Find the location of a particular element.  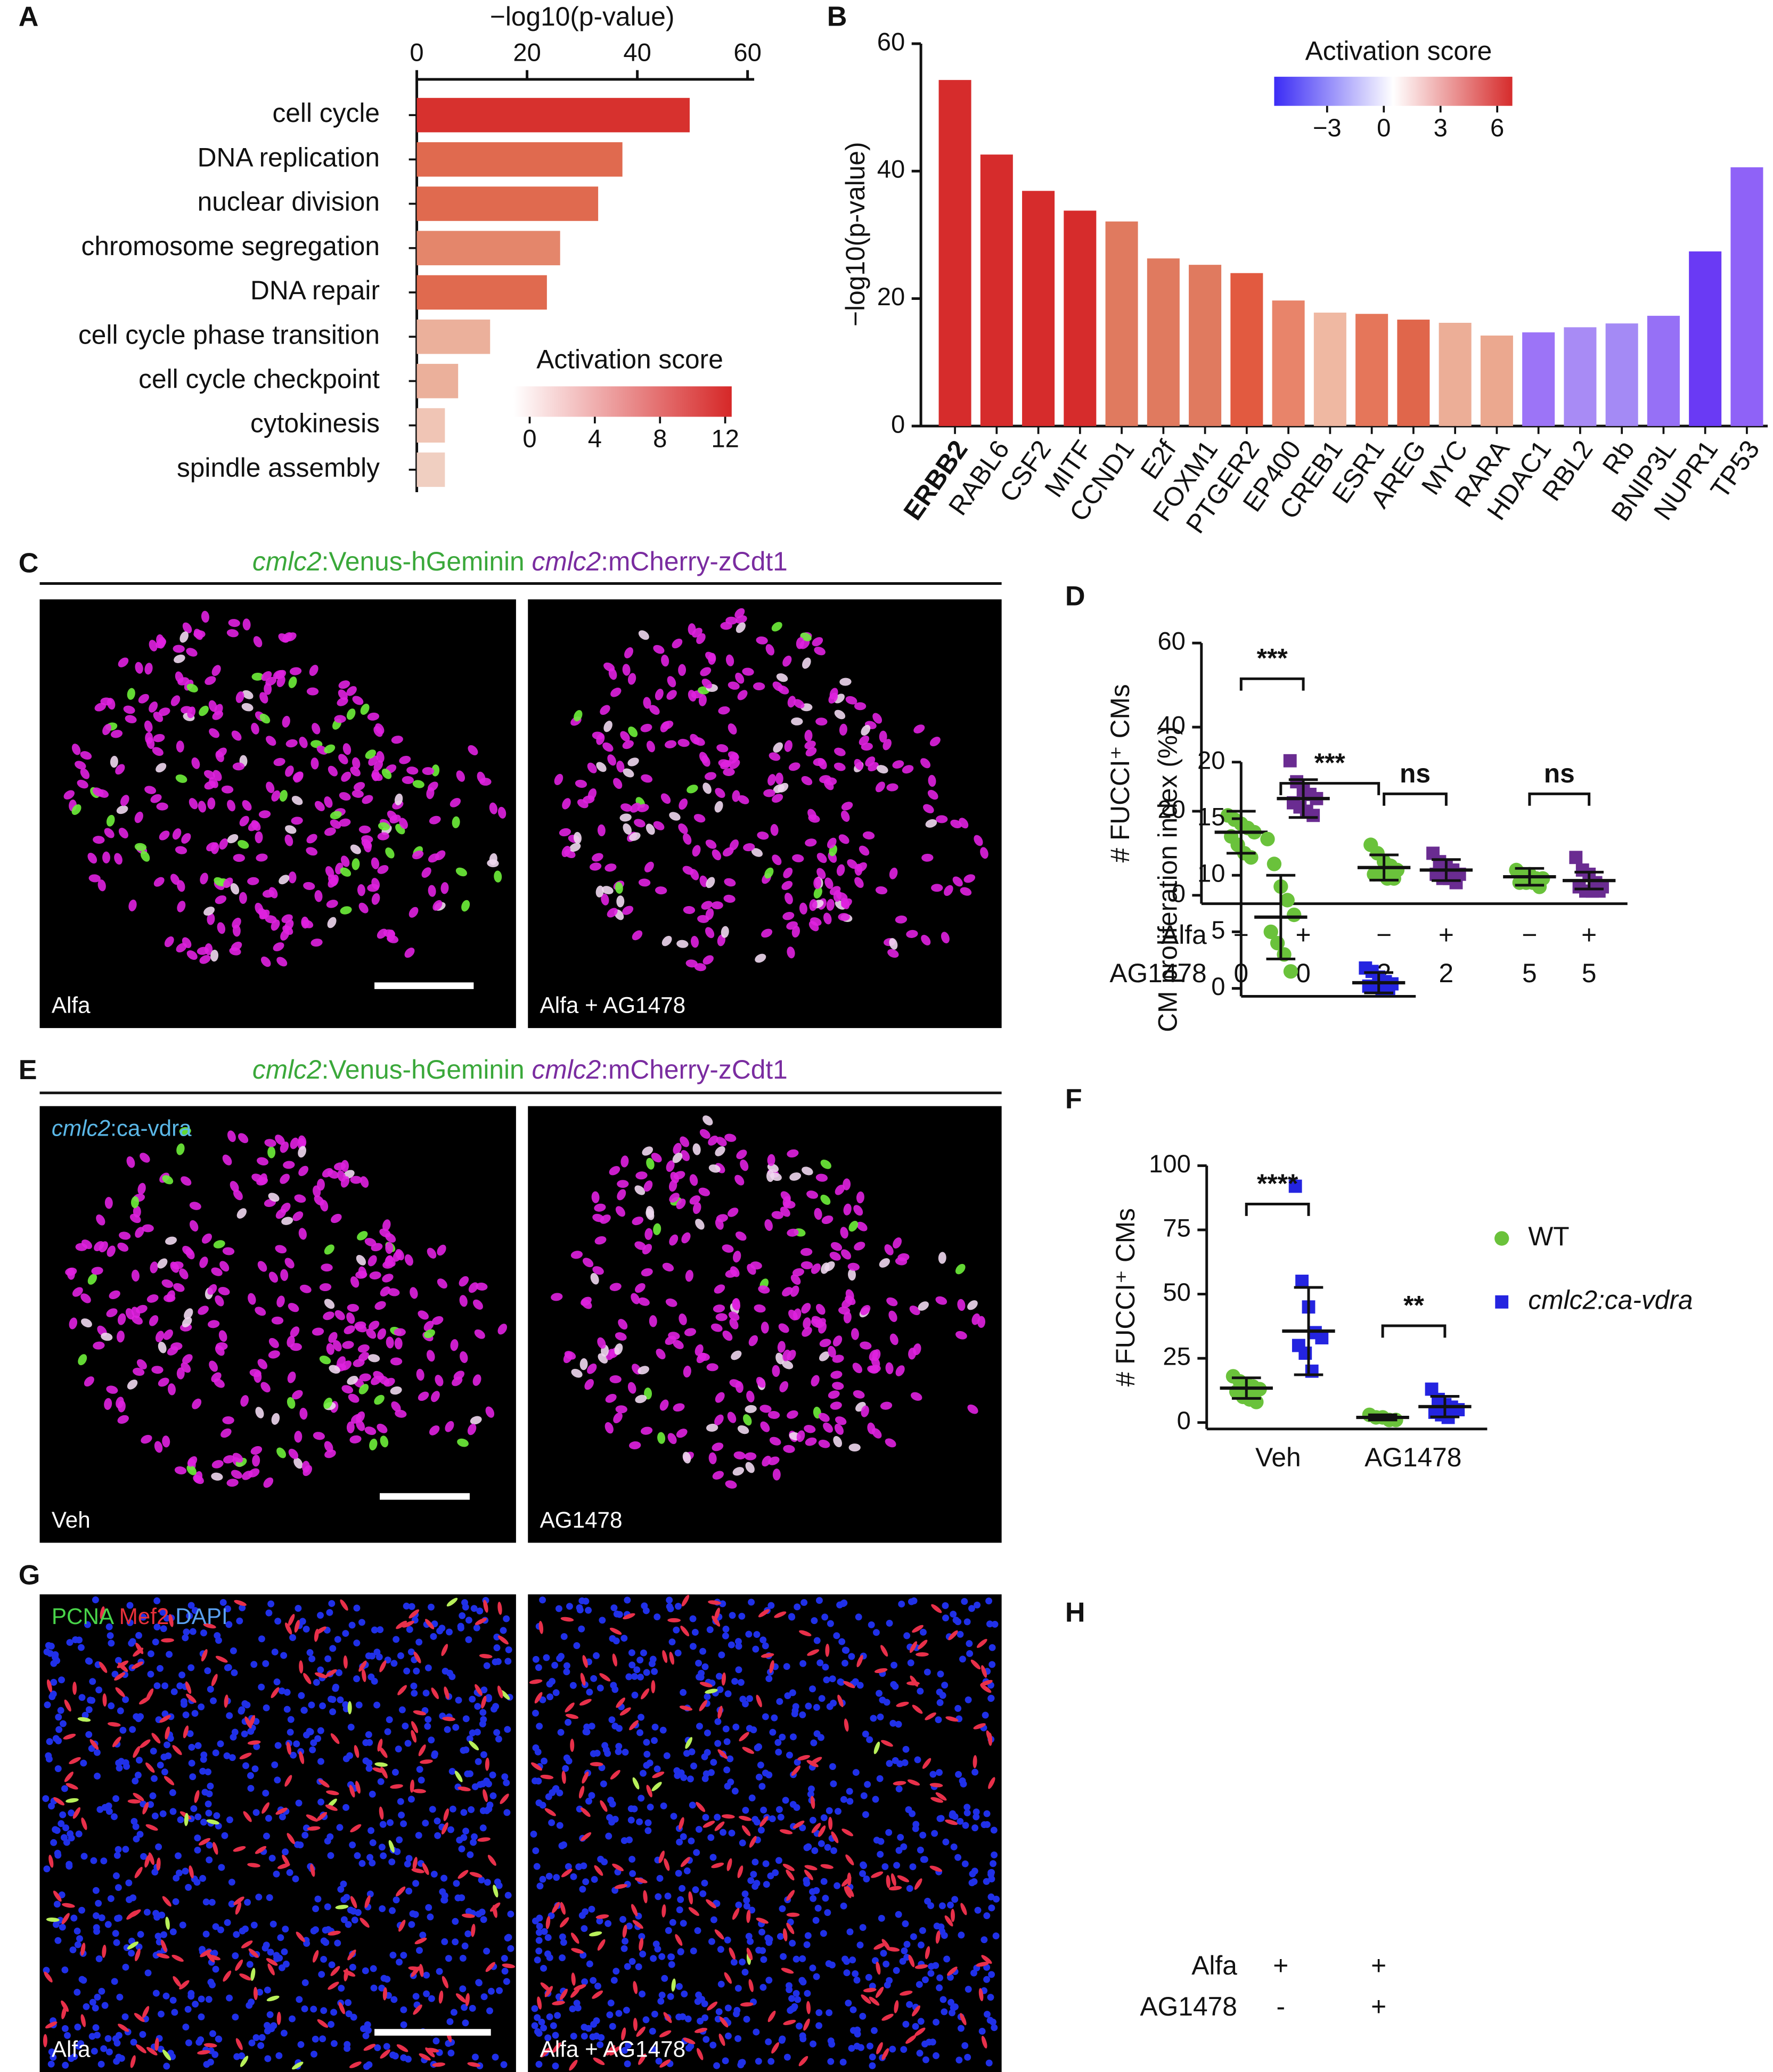

y-axis-title: −log10(p-value) is located at coordinates (855, 234).